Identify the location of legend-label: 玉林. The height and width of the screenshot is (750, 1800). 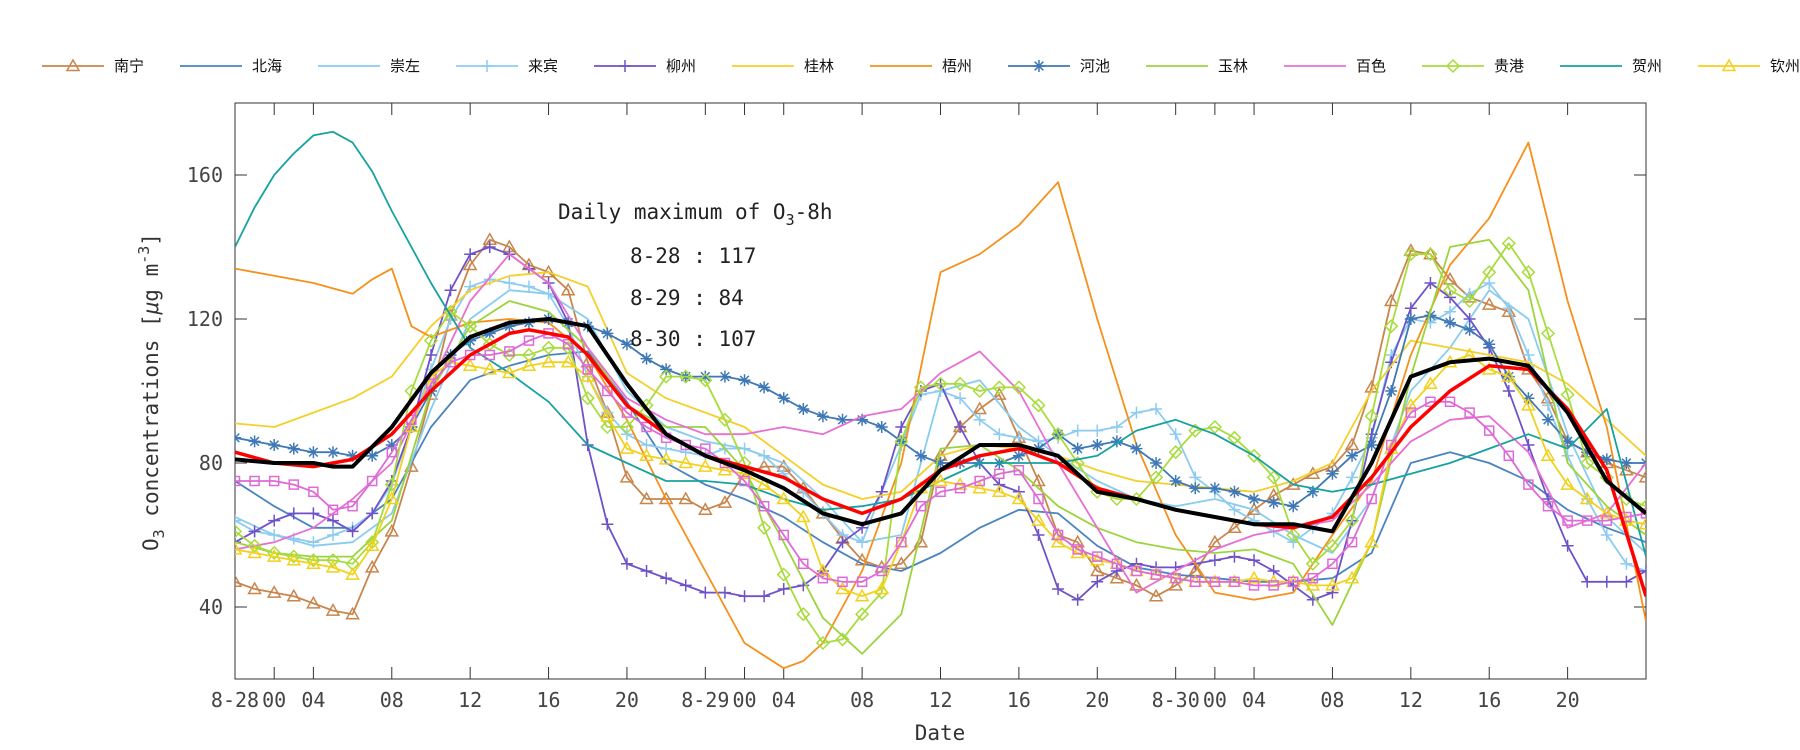
(1233, 66).